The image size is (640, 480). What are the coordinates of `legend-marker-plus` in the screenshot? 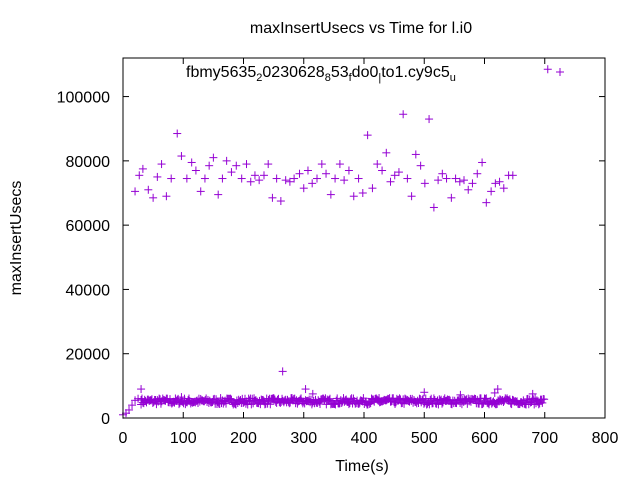 It's located at (560, 72).